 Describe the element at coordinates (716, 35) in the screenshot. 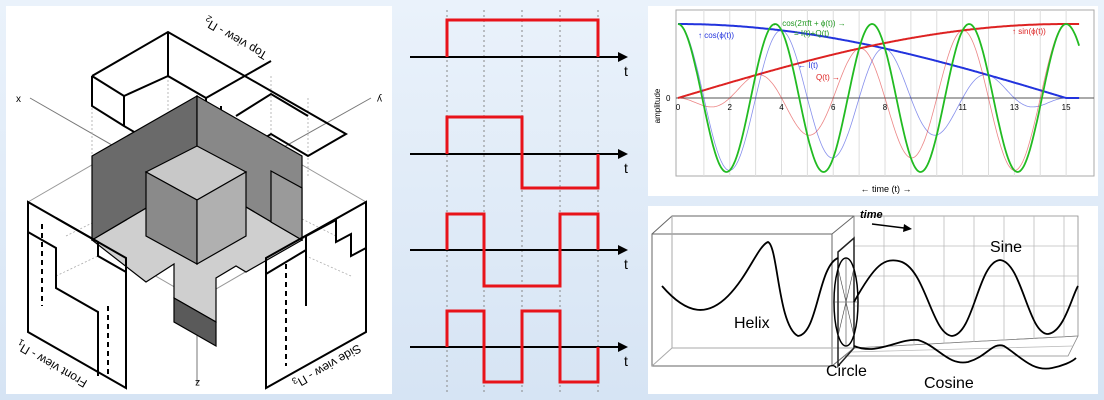

I see `cos-phi-annotation: ↑ cos(ϕ(t))` at that location.